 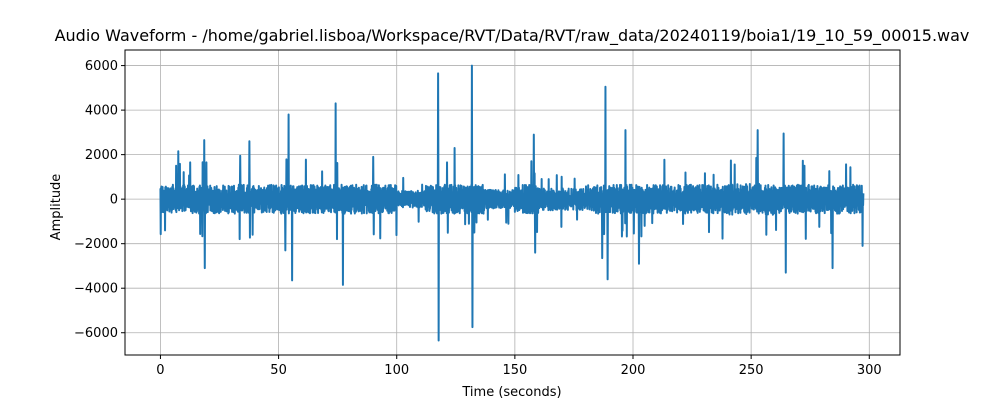 I want to click on y-tick-label: −2000, so click(x=96, y=244).